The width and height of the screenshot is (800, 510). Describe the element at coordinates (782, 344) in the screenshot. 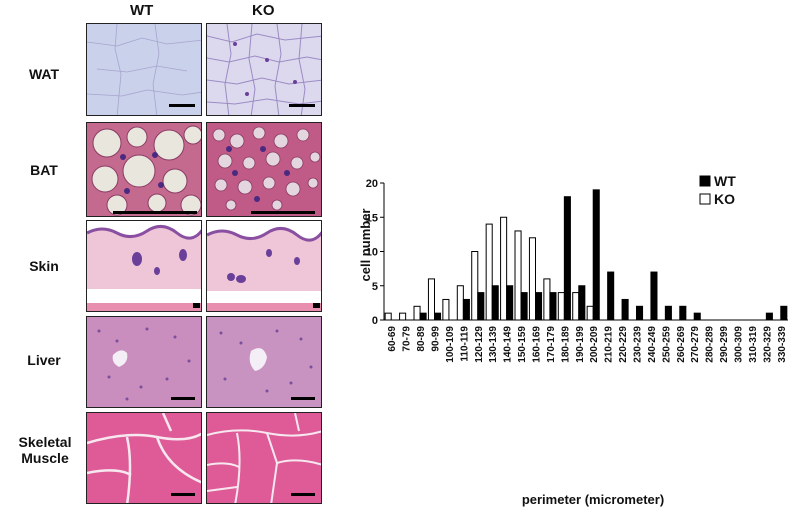

I see `x-tick-label: 330-339` at that location.